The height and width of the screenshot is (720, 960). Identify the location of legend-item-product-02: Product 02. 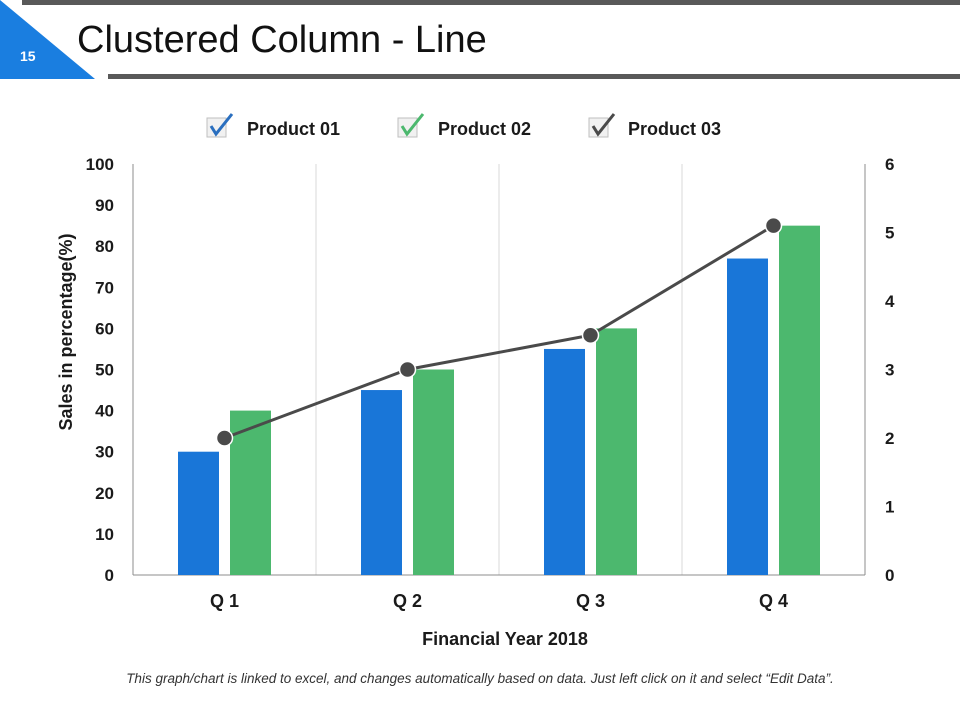
(464, 126).